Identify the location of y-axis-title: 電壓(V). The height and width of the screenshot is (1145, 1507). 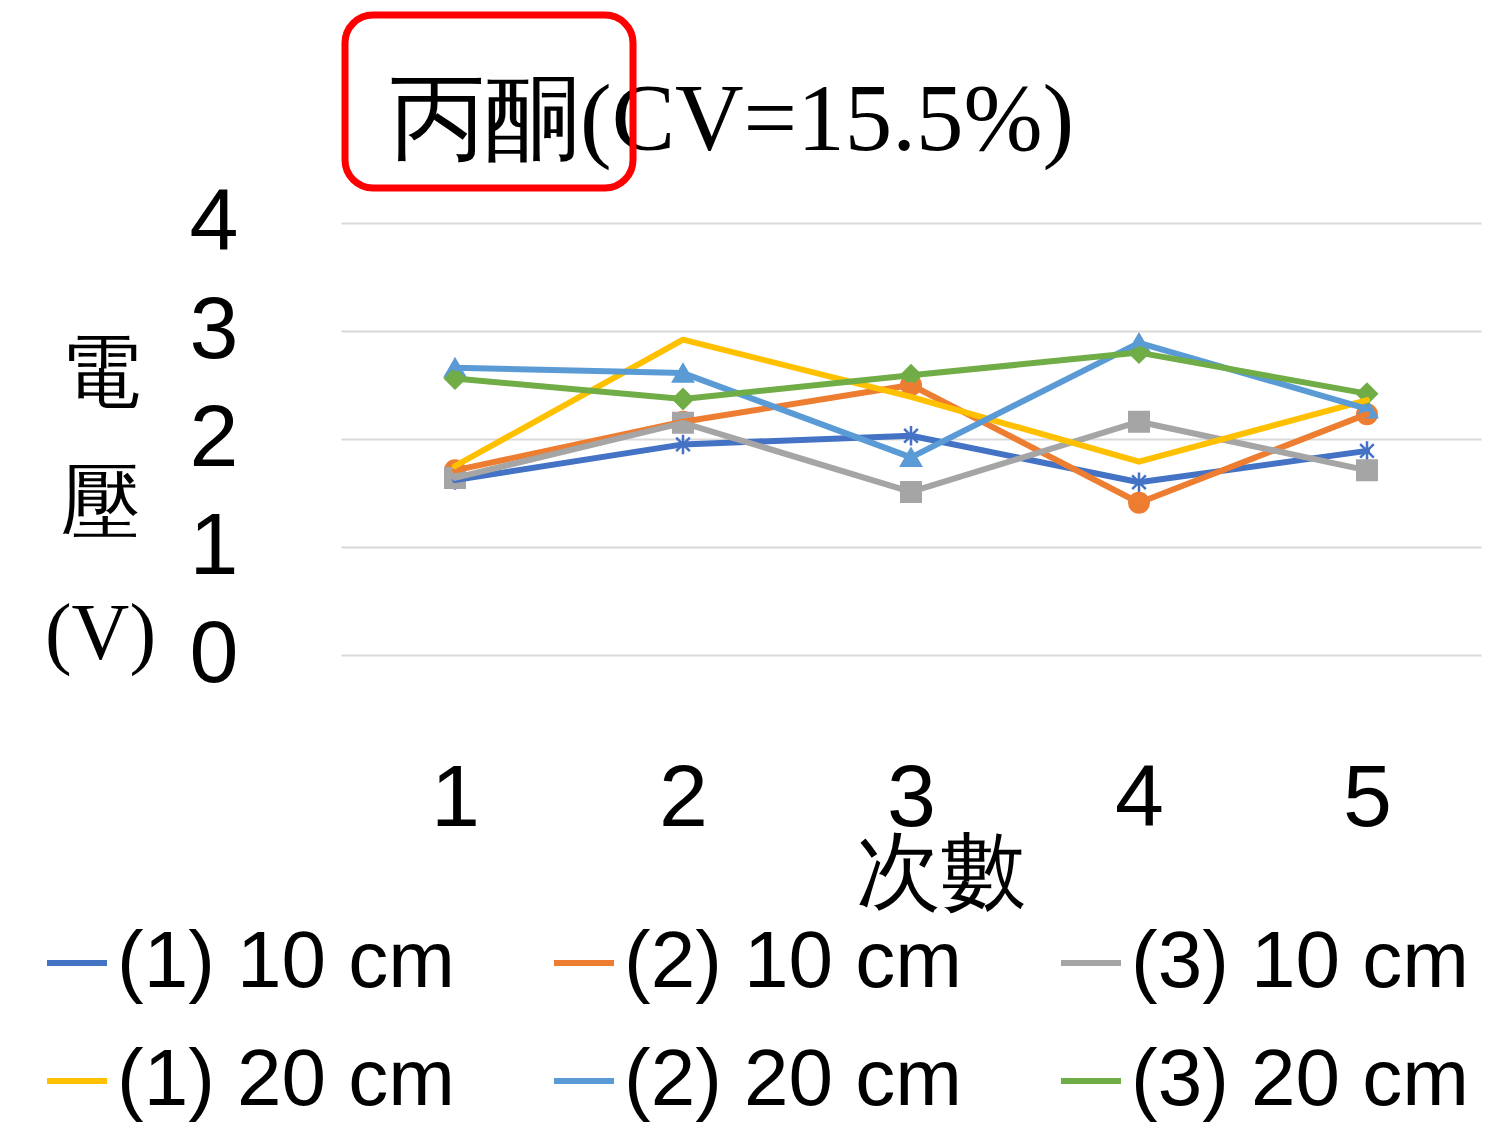
(100, 502).